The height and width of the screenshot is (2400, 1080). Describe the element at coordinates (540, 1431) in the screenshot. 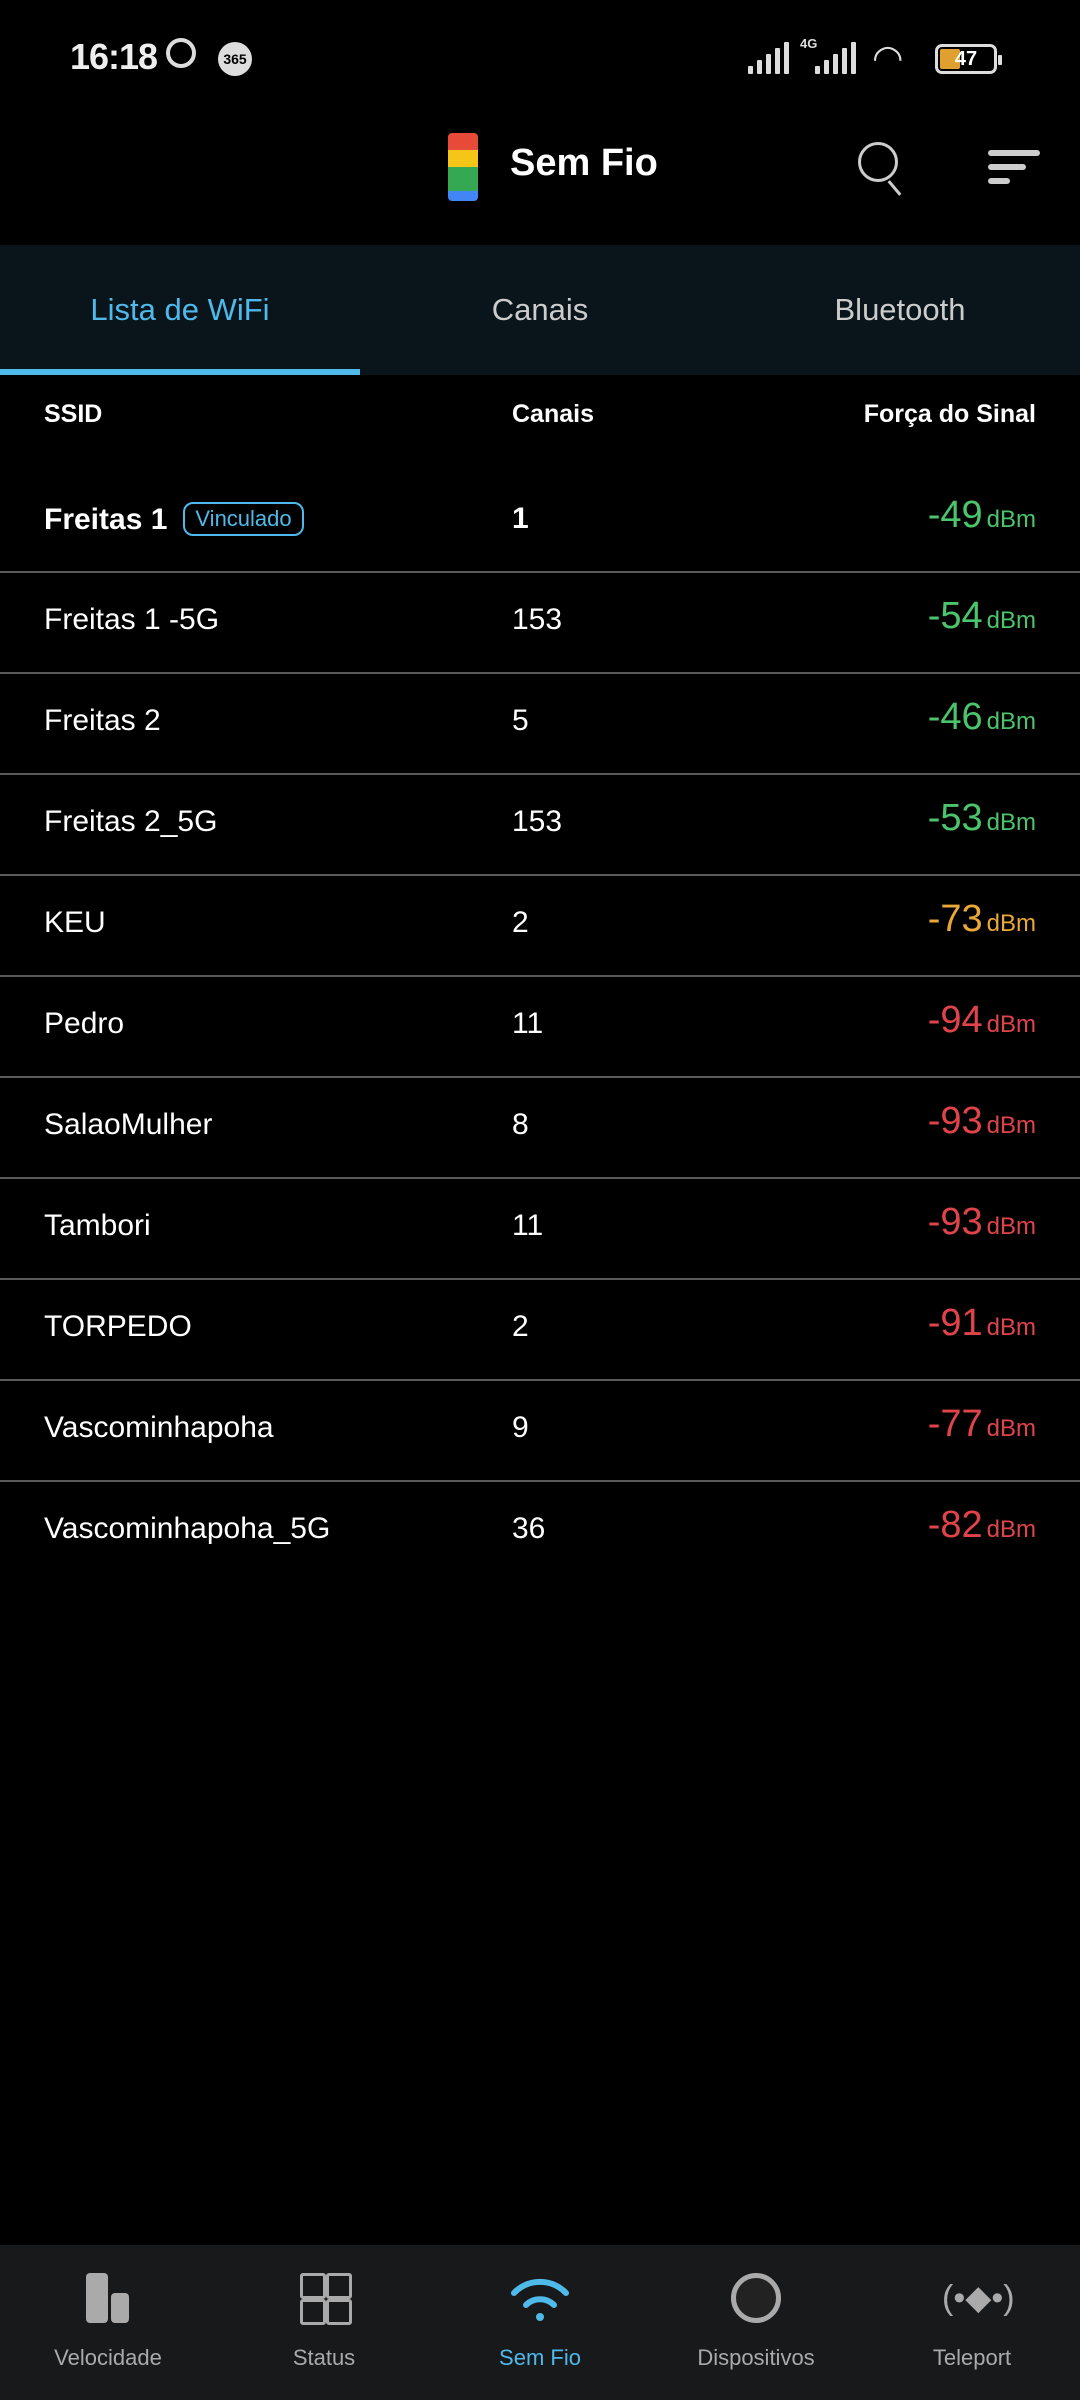

I see `wifi-row: Vascominhapoha 9 -77 dBm` at that location.